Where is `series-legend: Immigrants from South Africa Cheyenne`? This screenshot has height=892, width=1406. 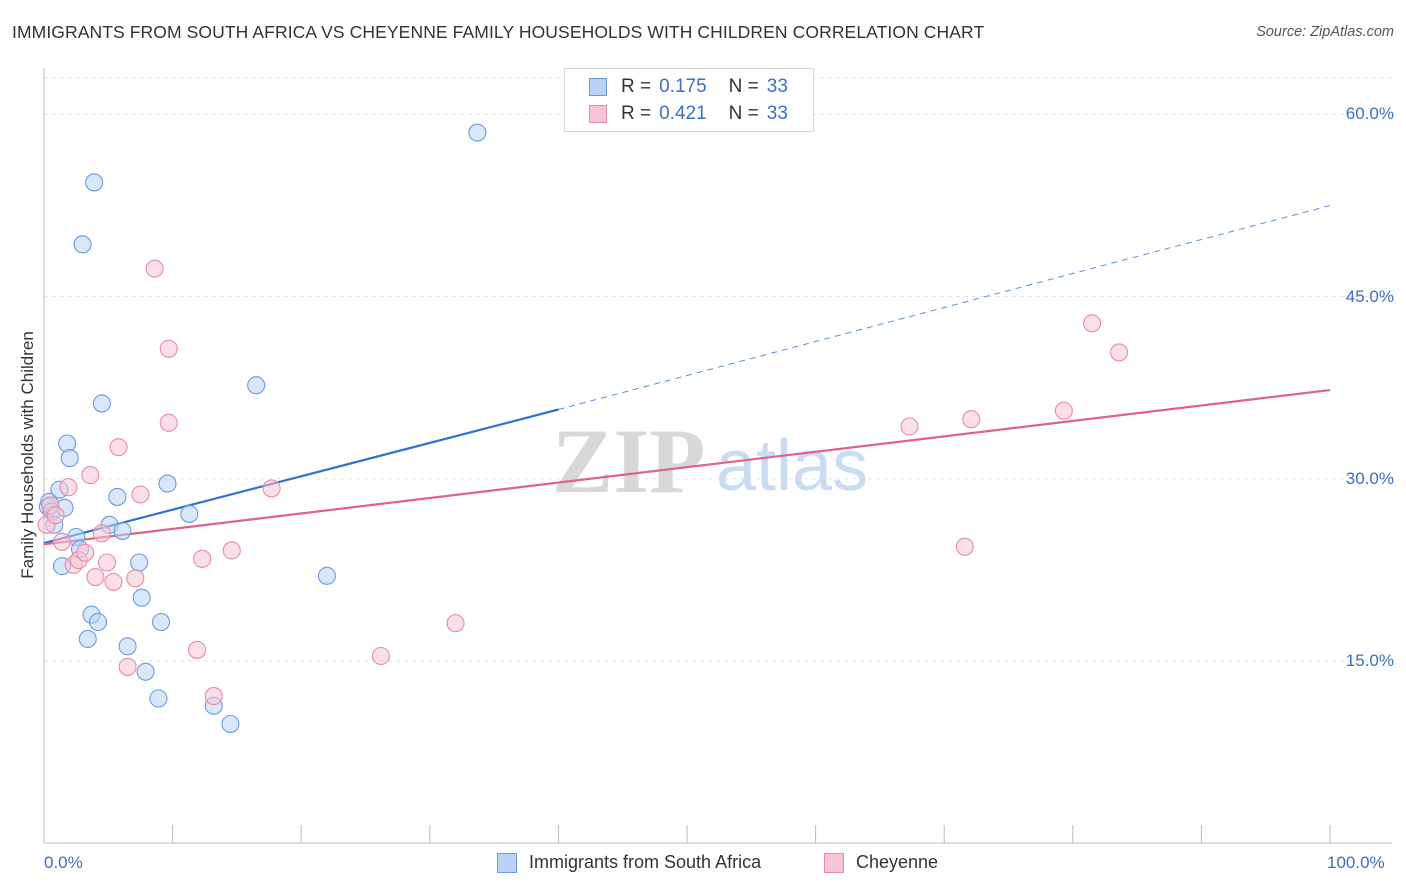
series-legend: Immigrants from South Africa Cheyenne is located at coordinates (703, 864).